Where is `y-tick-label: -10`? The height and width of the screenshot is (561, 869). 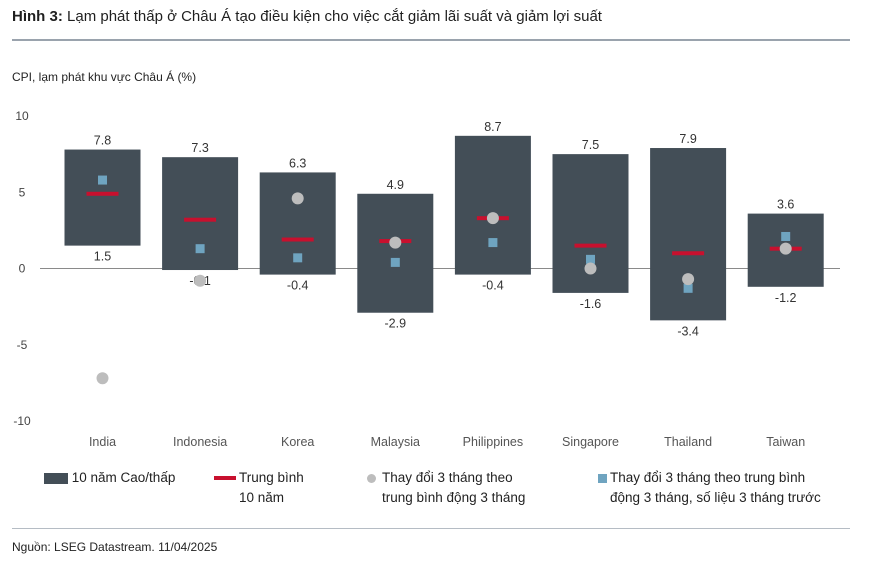
y-tick-label: -10 is located at coordinates (22, 421).